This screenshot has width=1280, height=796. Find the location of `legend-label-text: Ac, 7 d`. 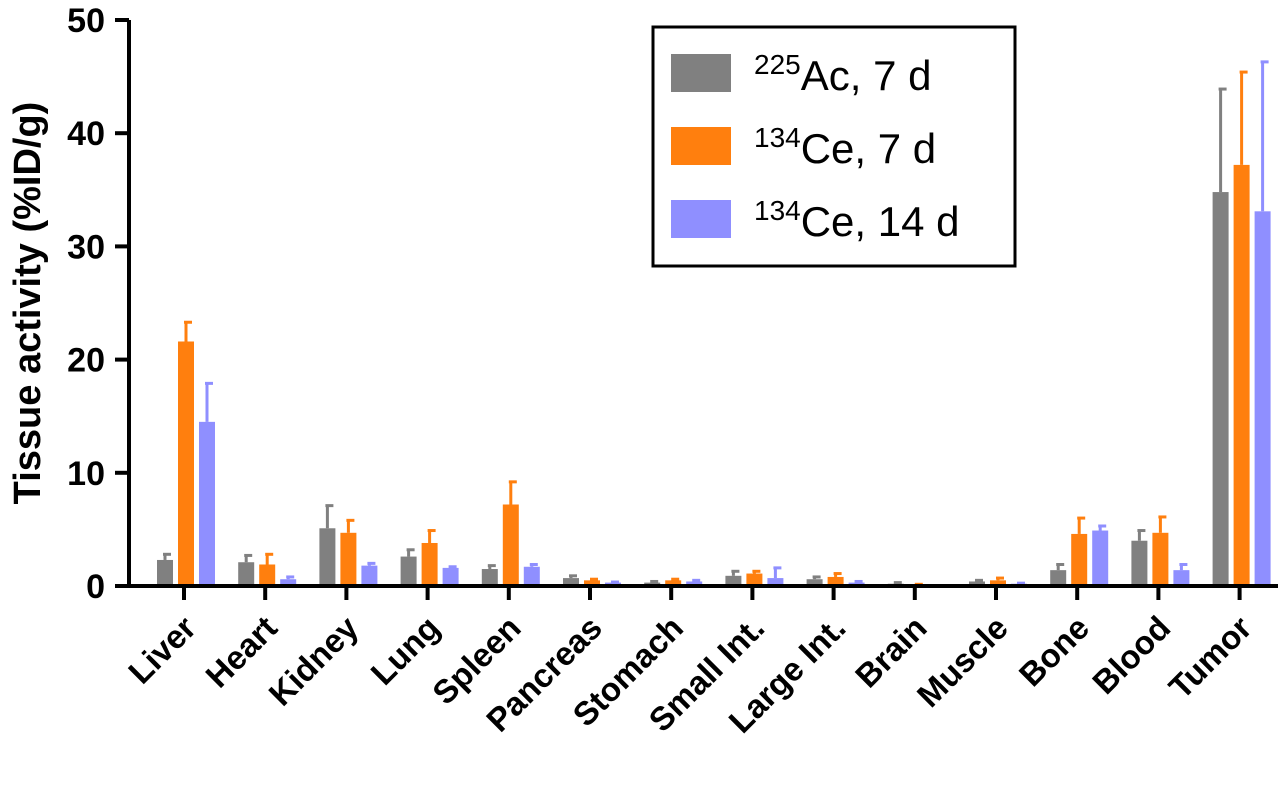

legend-label-text: Ac, 7 d is located at coordinates (866, 75).